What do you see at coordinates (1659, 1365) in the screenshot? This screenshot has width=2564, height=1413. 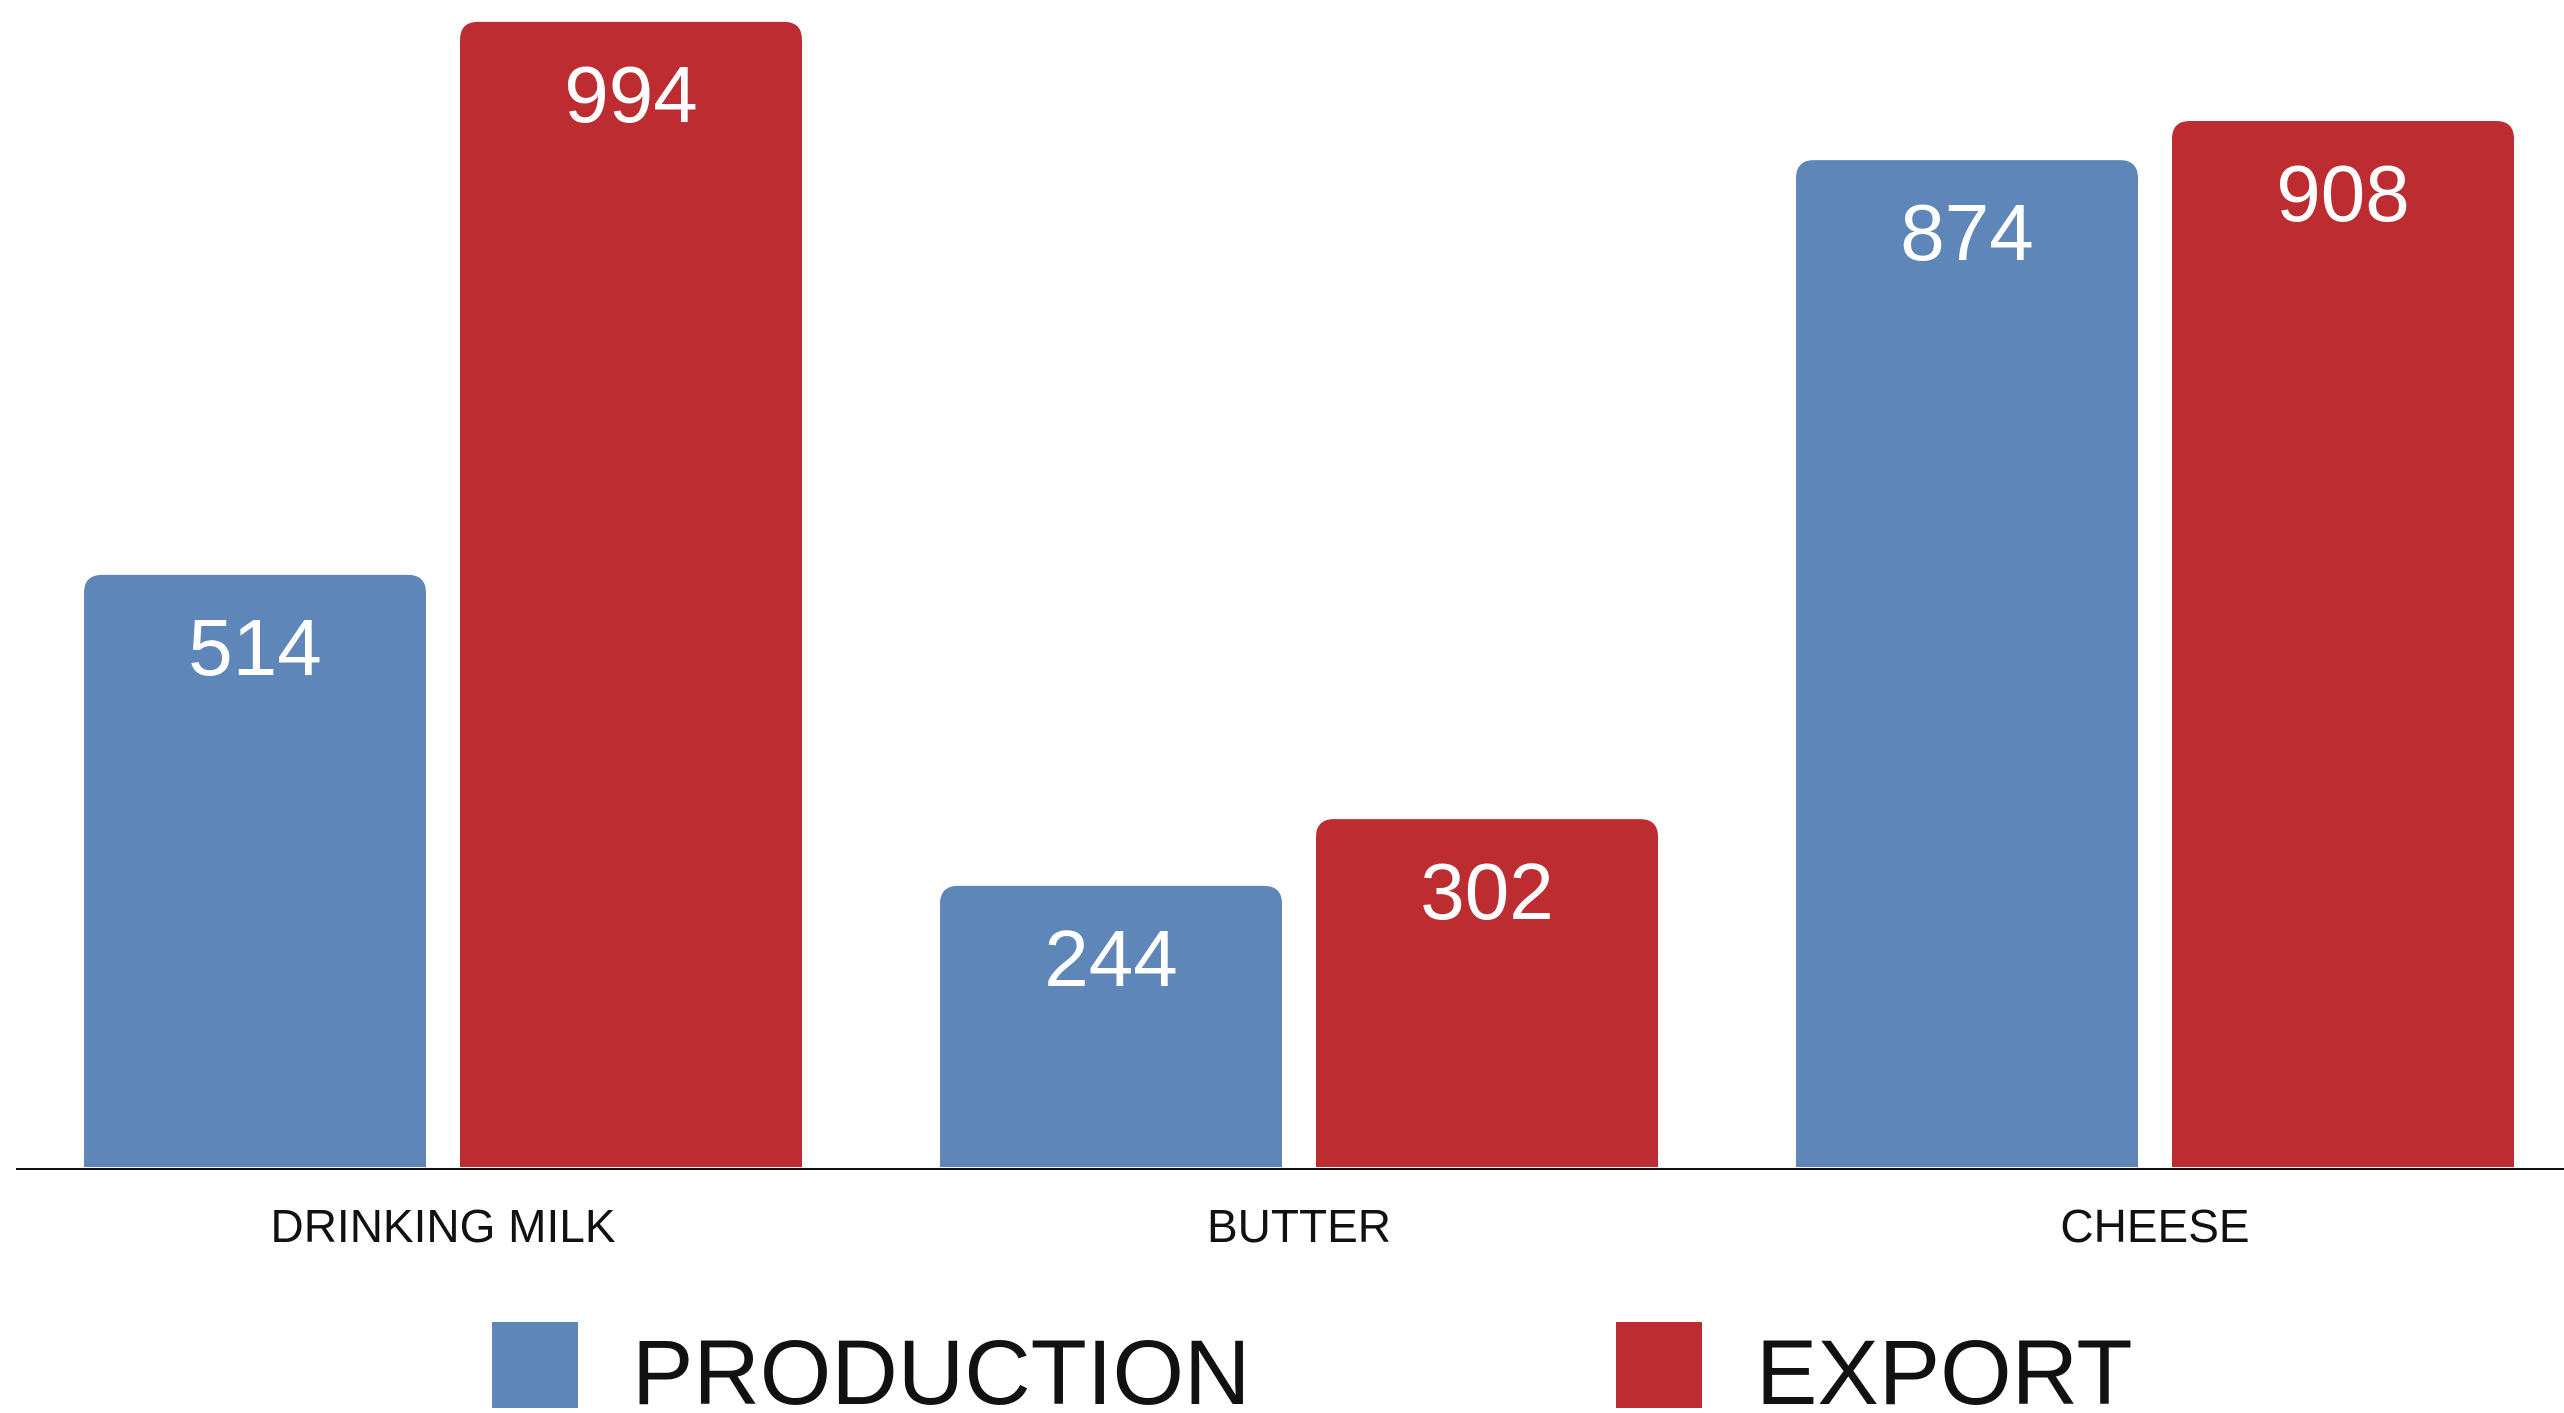 I see `legend-swatch-export` at bounding box center [1659, 1365].